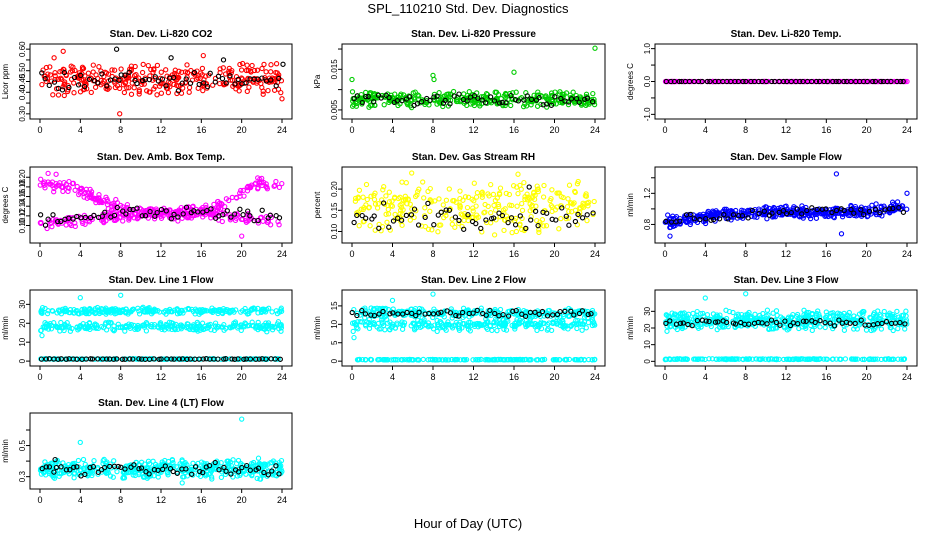 This screenshot has width=936, height=540. Describe the element at coordinates (334, 69) in the screenshot. I see `y-tick-label: 0.015` at that location.